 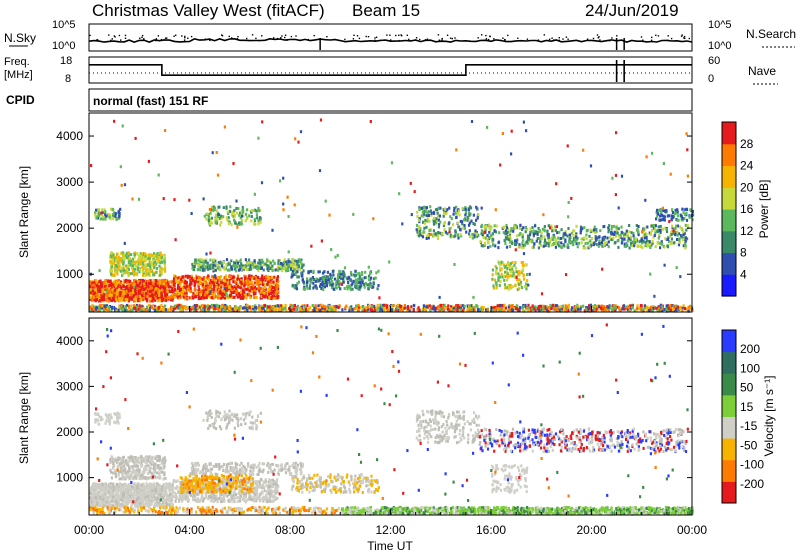 I want to click on nave-right-tick-bottom: 0, so click(x=711, y=79).